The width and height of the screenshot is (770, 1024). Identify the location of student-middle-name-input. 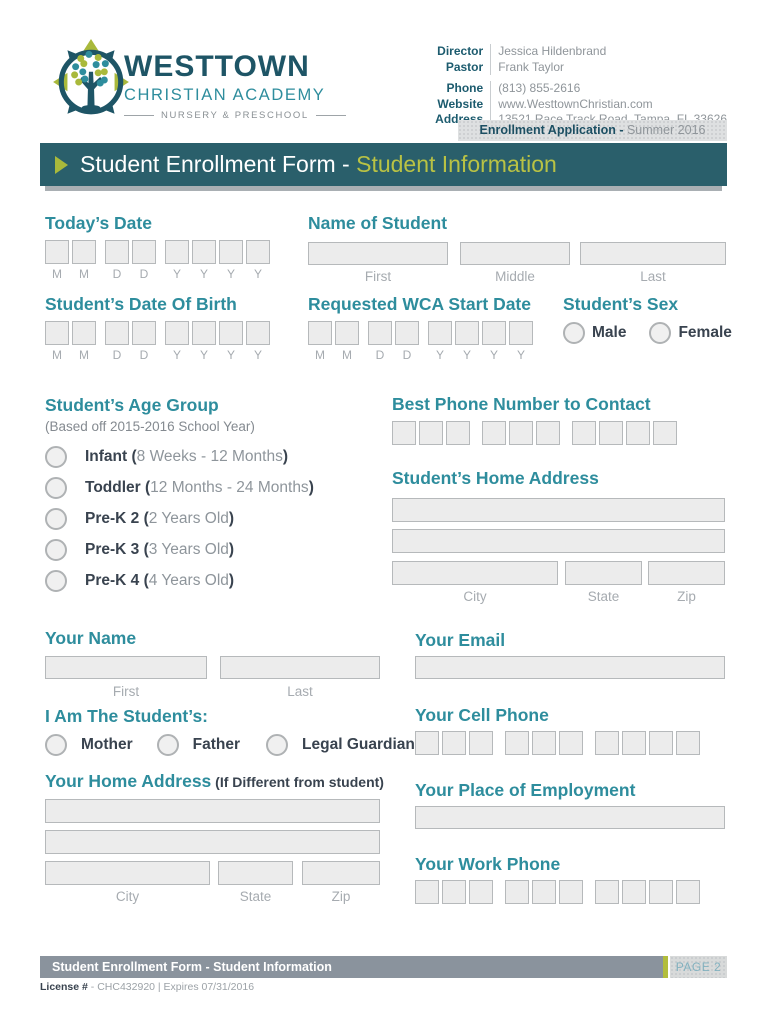
(515, 253).